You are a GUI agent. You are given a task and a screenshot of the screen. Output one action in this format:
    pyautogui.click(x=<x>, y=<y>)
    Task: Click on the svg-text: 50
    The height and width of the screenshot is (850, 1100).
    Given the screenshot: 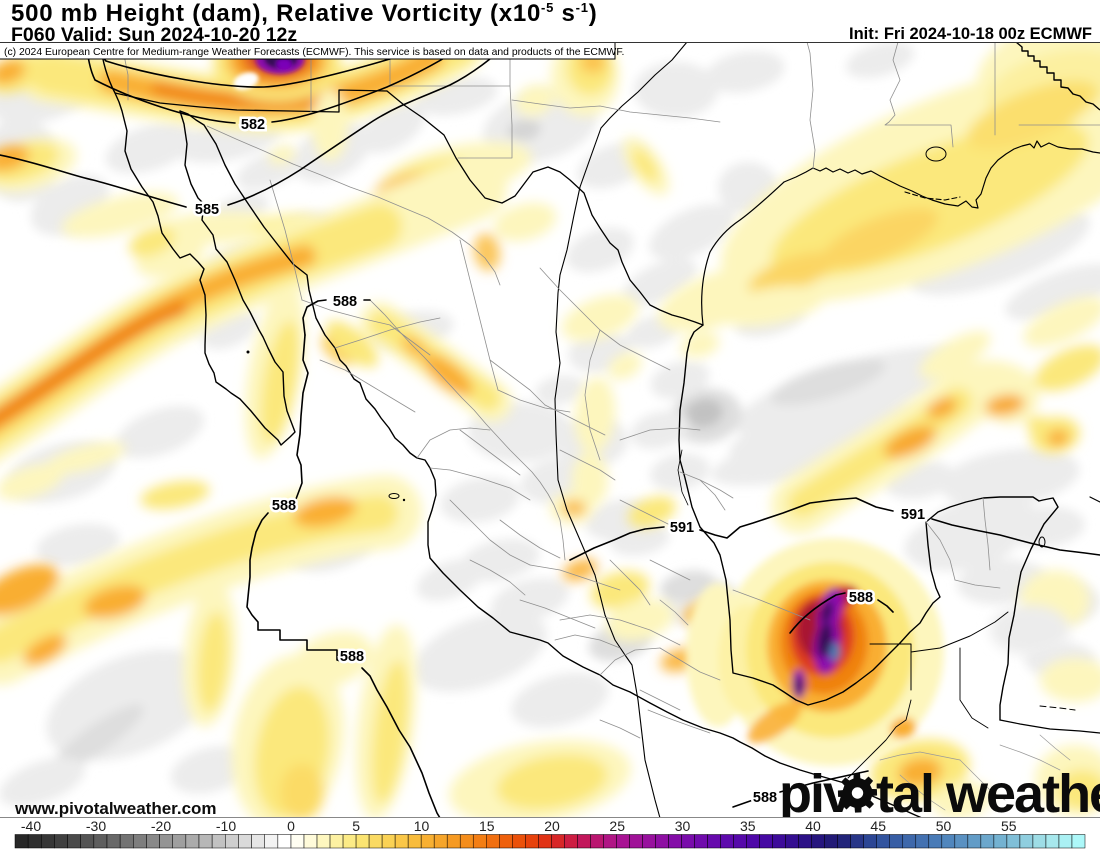 What is the action you would take?
    pyautogui.click(x=944, y=826)
    